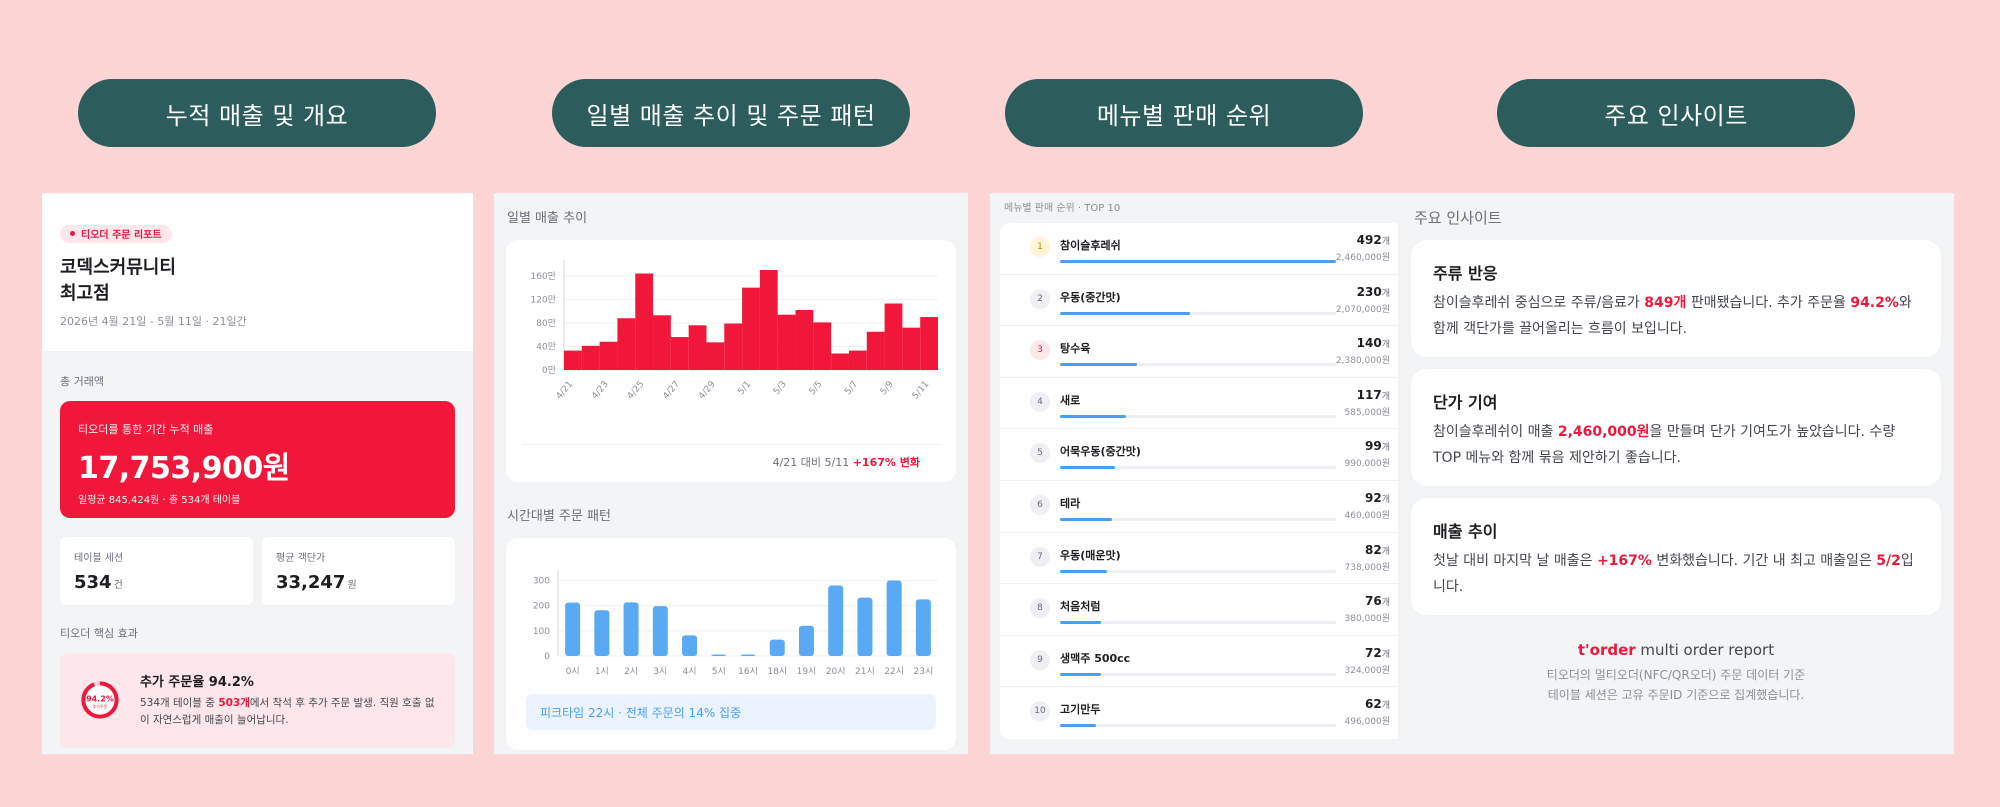 The width and height of the screenshot is (2000, 807). I want to click on daily-compare-a: 4/21 대비 5/11, so click(812, 462).